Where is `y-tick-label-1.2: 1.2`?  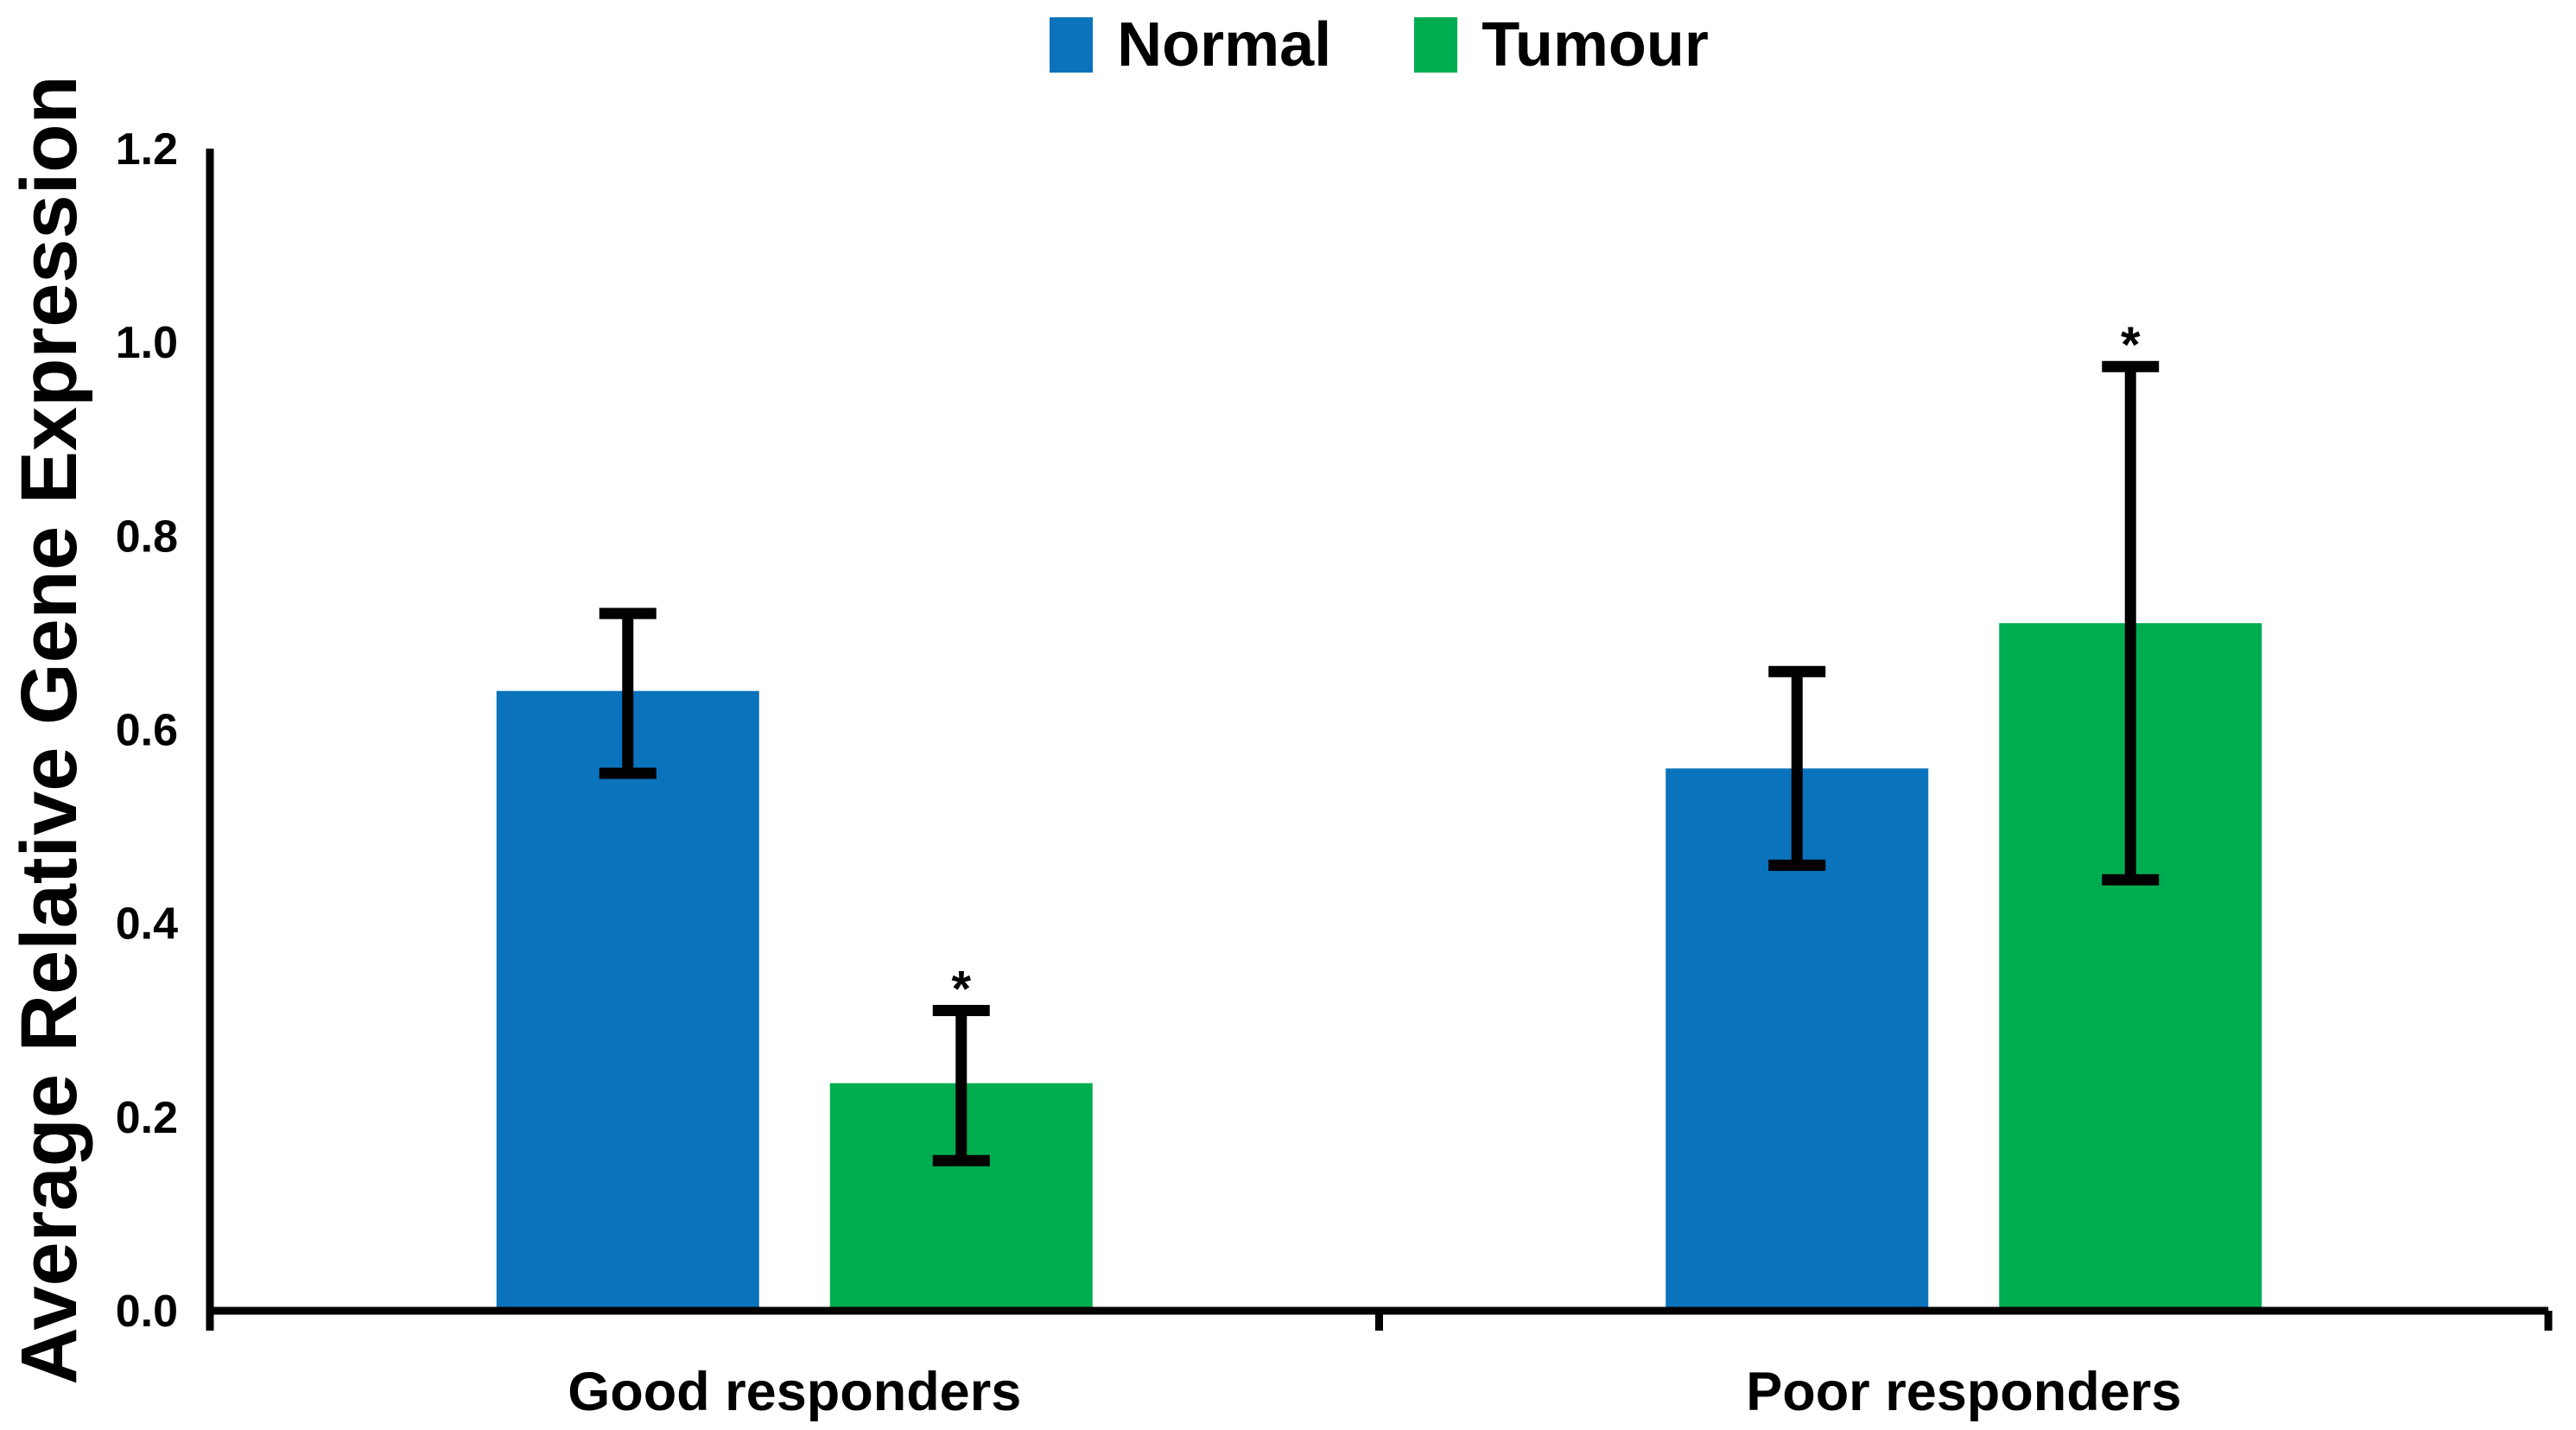 y-tick-label-1.2: 1.2 is located at coordinates (147, 149).